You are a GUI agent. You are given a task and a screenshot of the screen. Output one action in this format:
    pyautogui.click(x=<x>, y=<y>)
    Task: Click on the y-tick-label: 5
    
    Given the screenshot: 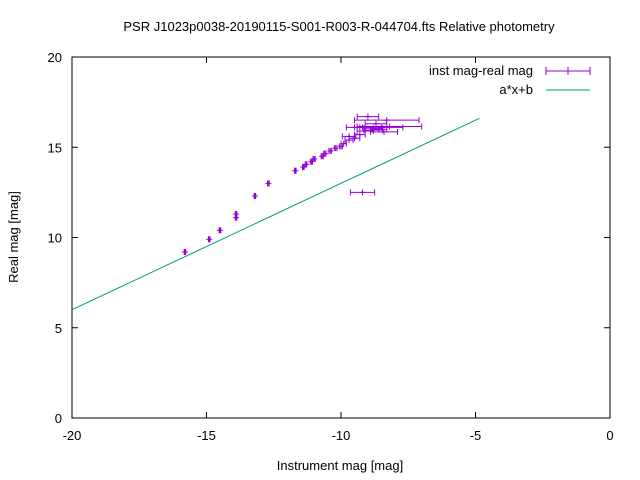 What is the action you would take?
    pyautogui.click(x=58, y=328)
    